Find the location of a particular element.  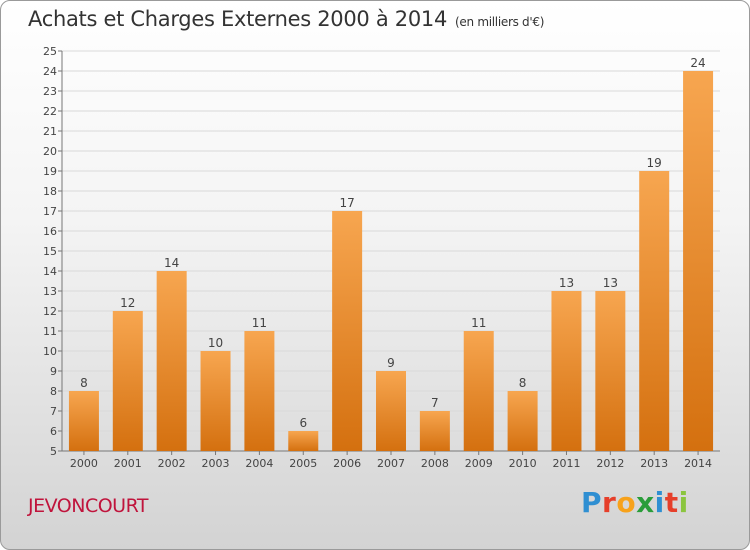

x-tick-label: 2009 is located at coordinates (479, 463).